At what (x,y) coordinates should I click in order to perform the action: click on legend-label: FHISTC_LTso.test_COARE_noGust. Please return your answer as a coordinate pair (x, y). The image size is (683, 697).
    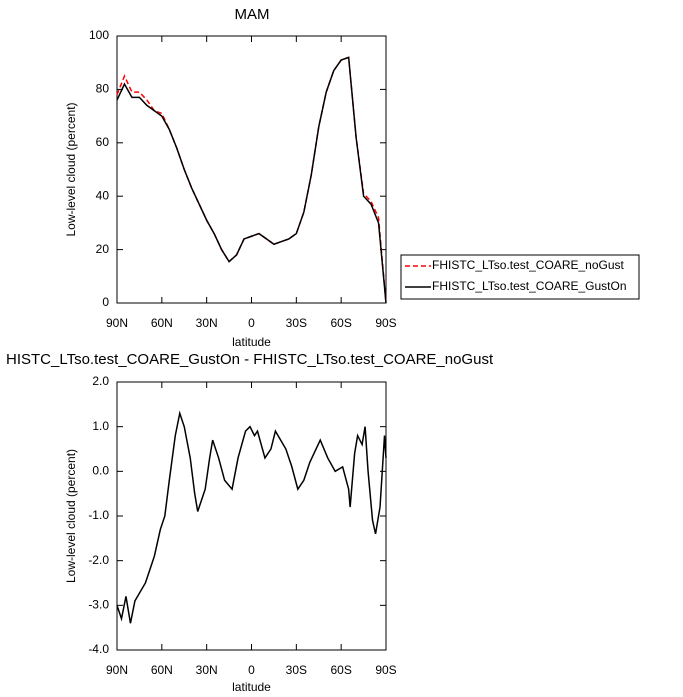
    Looking at the image, I should click on (528, 265).